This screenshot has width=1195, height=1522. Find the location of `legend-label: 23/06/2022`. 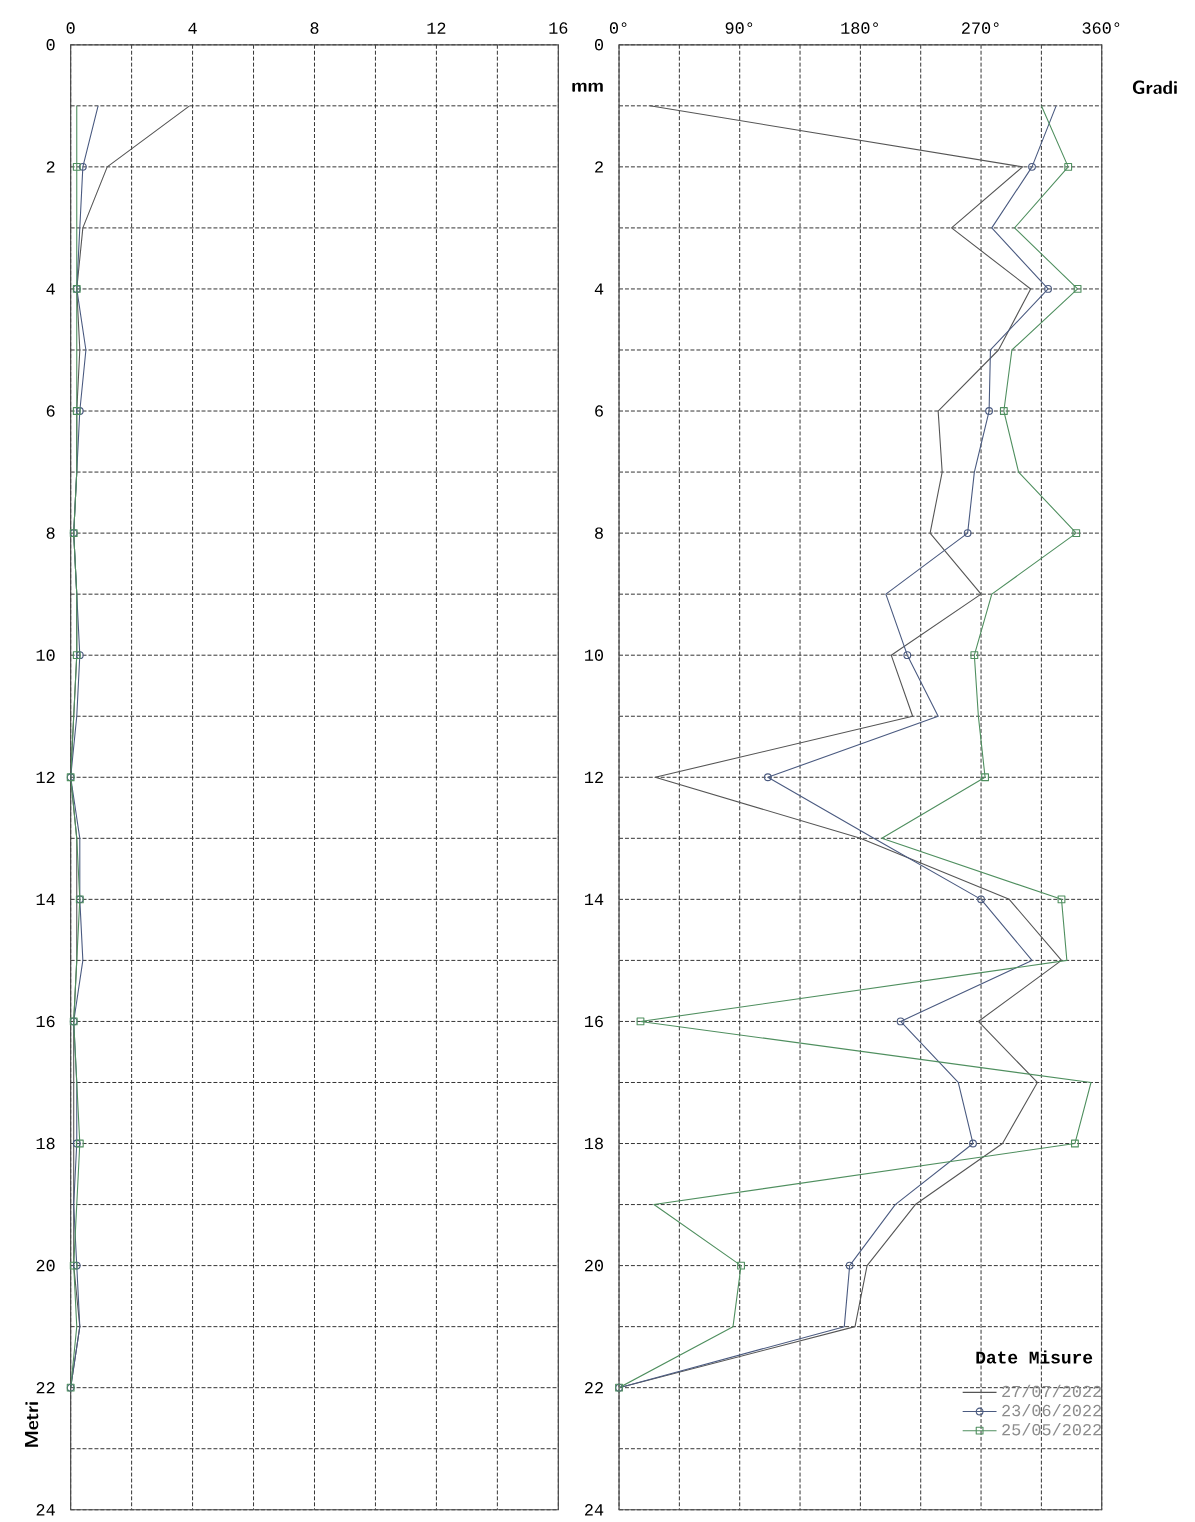

legend-label: 23/06/2022 is located at coordinates (1051, 1410).